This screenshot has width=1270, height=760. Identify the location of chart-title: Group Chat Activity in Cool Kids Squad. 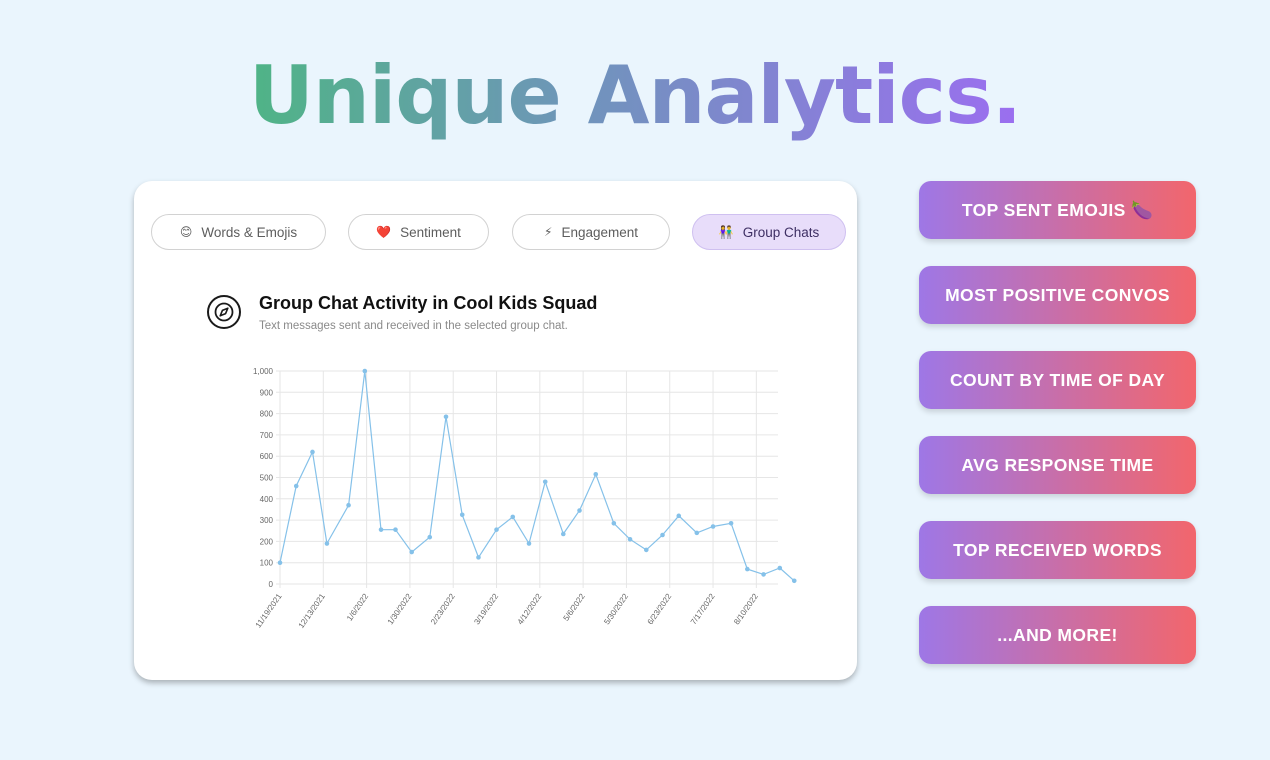
(428, 303).